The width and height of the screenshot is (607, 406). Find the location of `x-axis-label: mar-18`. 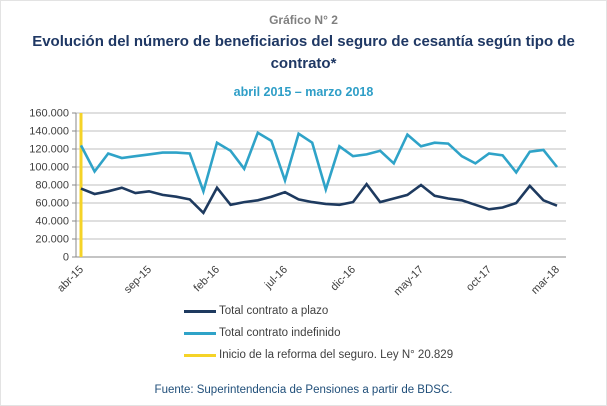

x-axis-label: mar-18 is located at coordinates (545, 280).